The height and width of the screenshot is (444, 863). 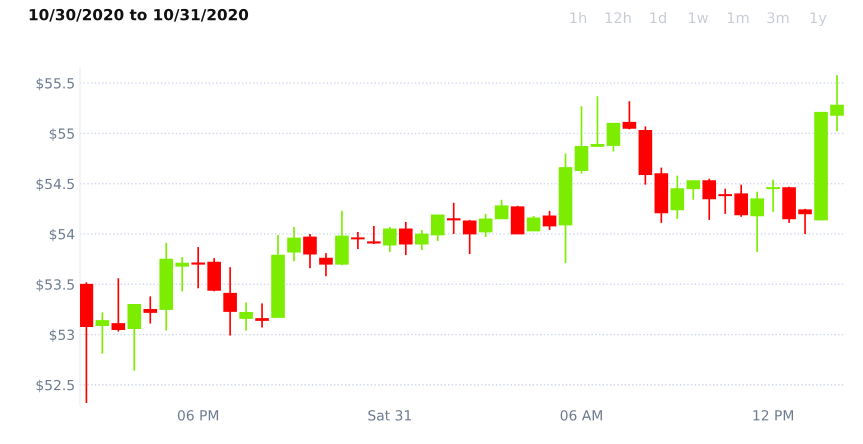 I want to click on y-tick-label: $52.5, so click(x=55, y=386).